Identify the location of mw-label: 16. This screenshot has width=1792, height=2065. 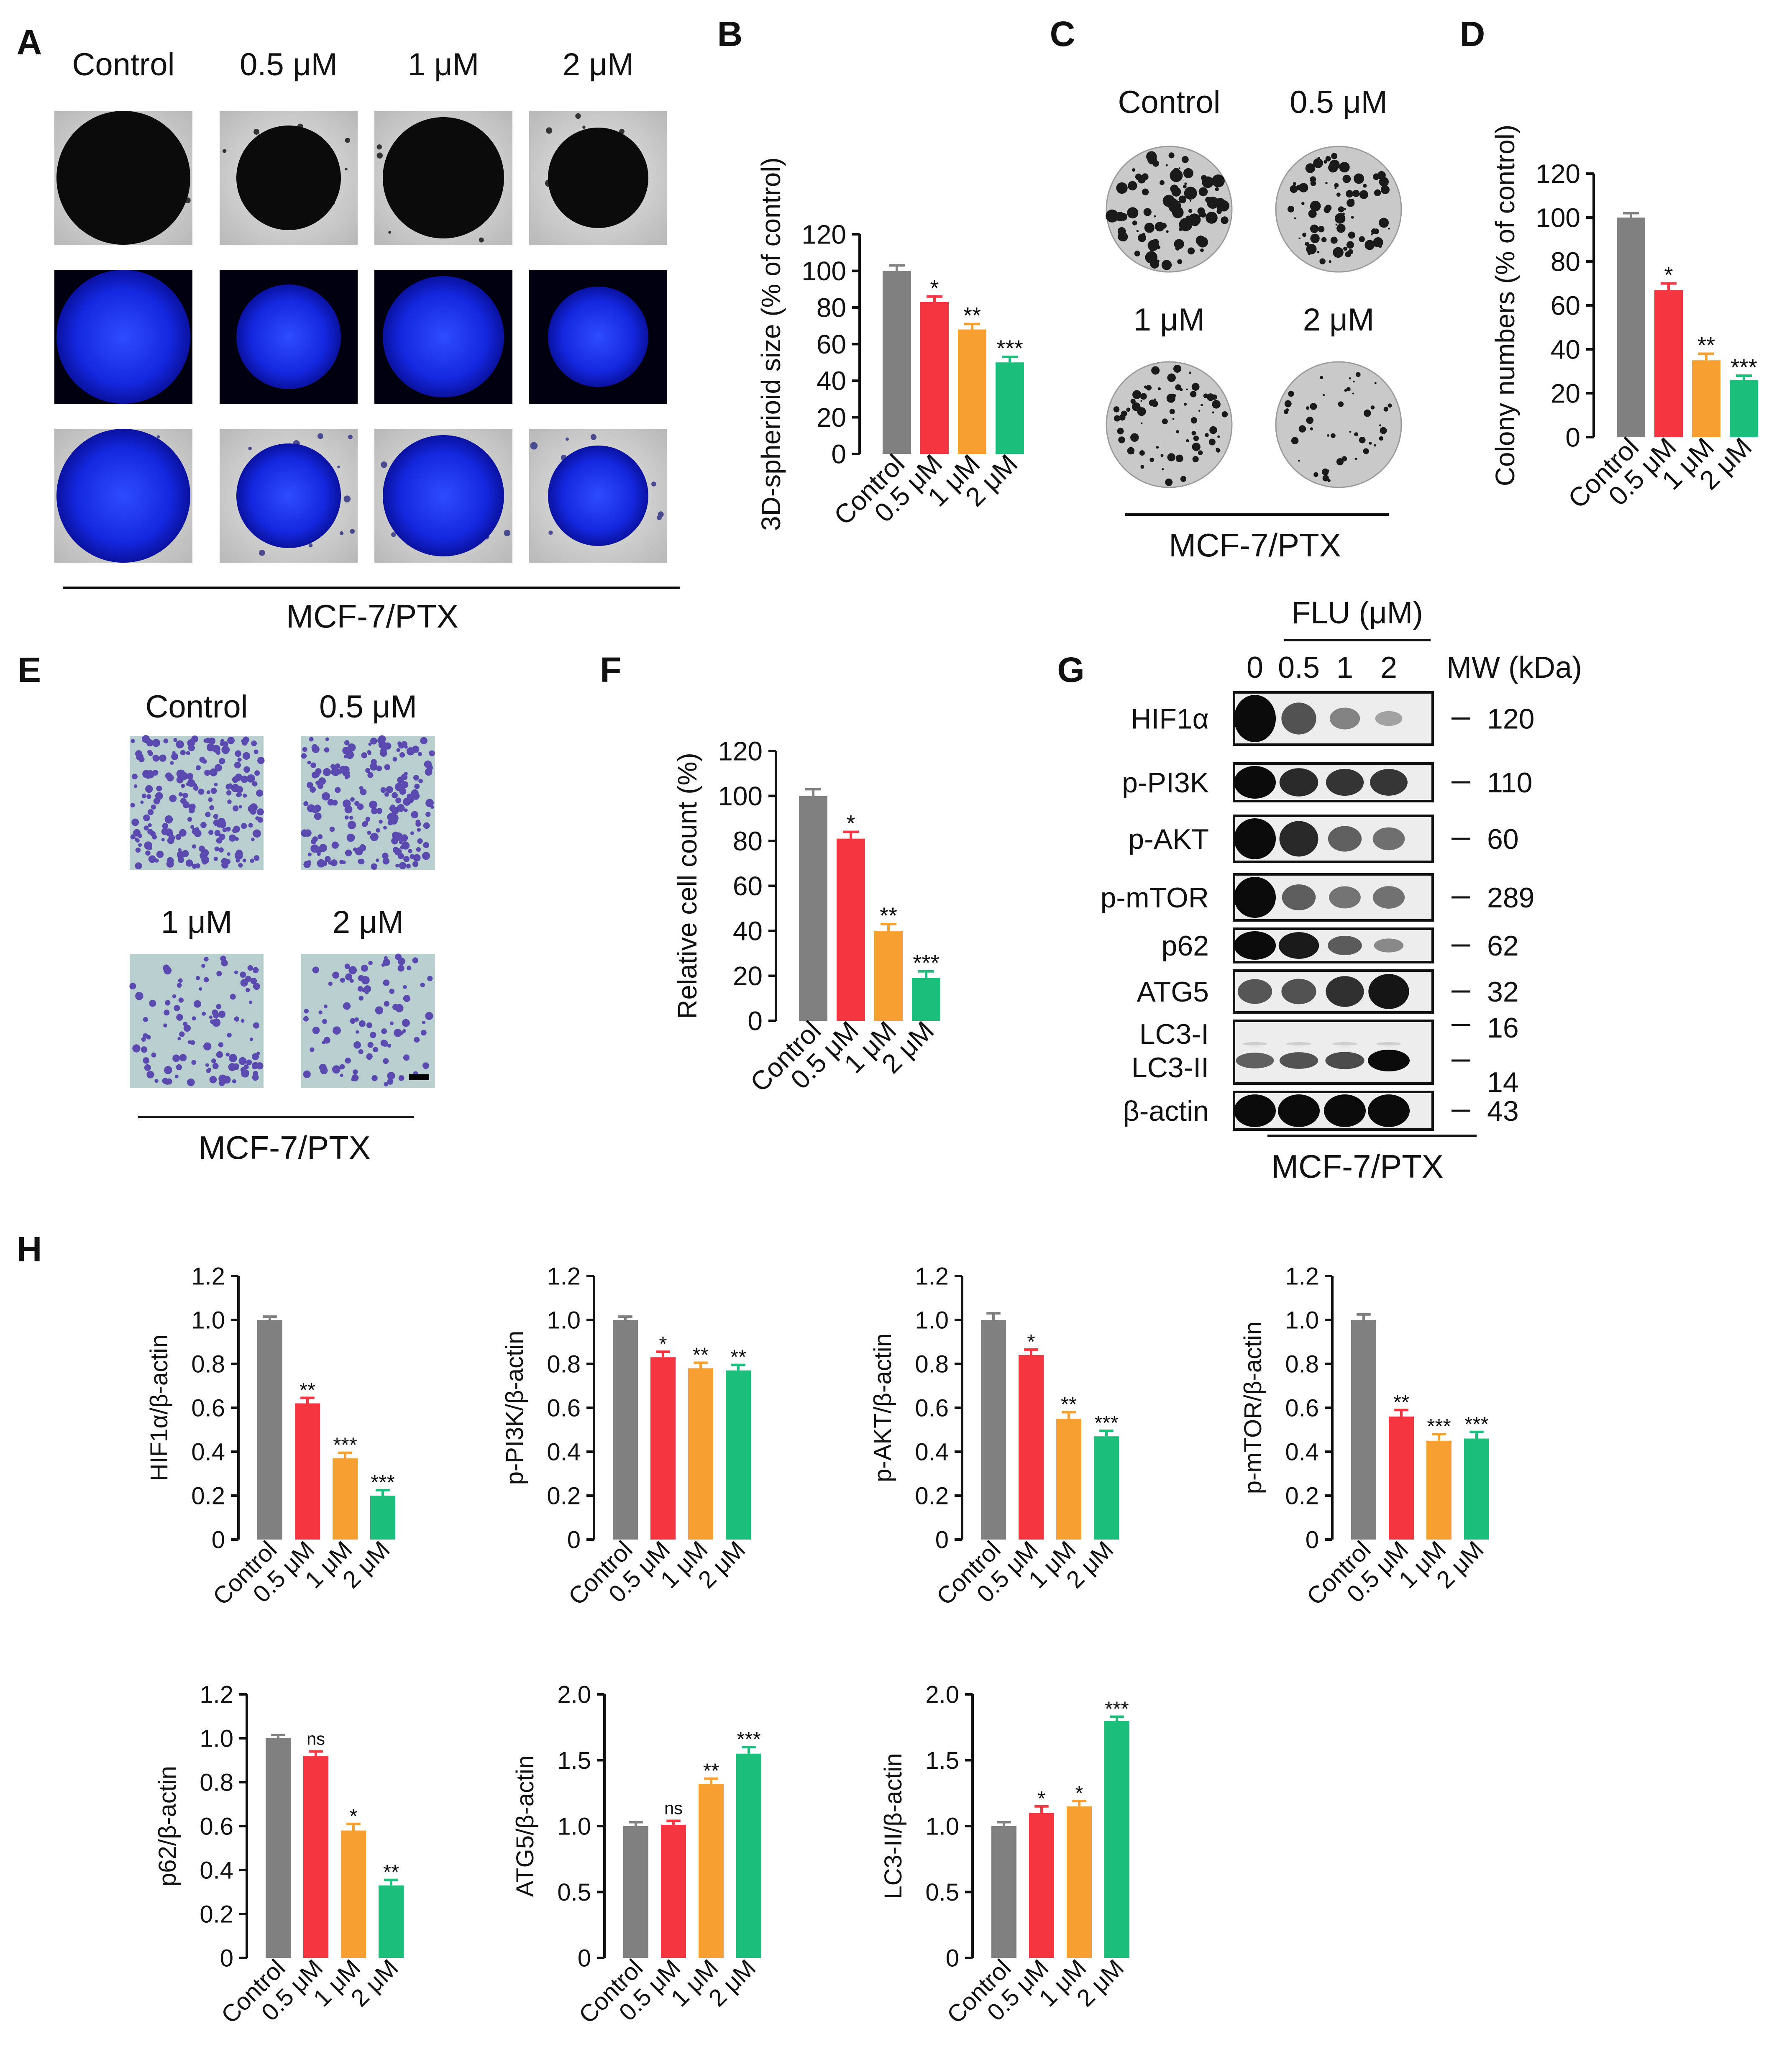
(1503, 1028).